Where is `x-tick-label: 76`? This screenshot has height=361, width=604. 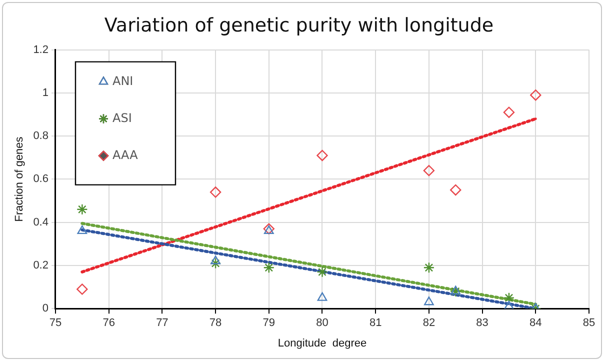 x-tick-label: 76 is located at coordinates (108, 323).